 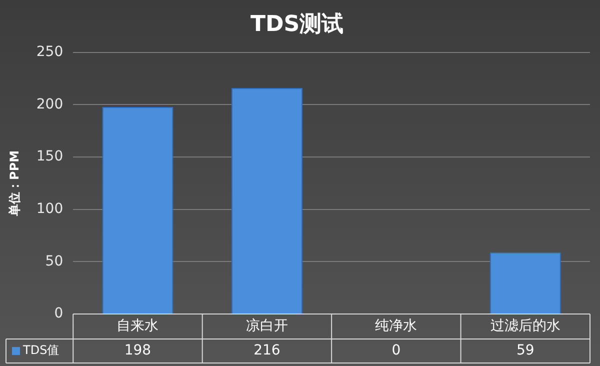 What do you see at coordinates (50, 209) in the screenshot?
I see `y-tick-label: 100` at bounding box center [50, 209].